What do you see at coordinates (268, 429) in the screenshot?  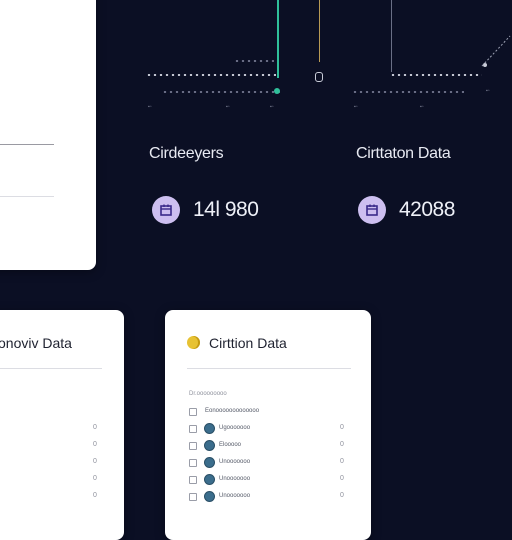 I see `table-row: Ugooooooo 0` at bounding box center [268, 429].